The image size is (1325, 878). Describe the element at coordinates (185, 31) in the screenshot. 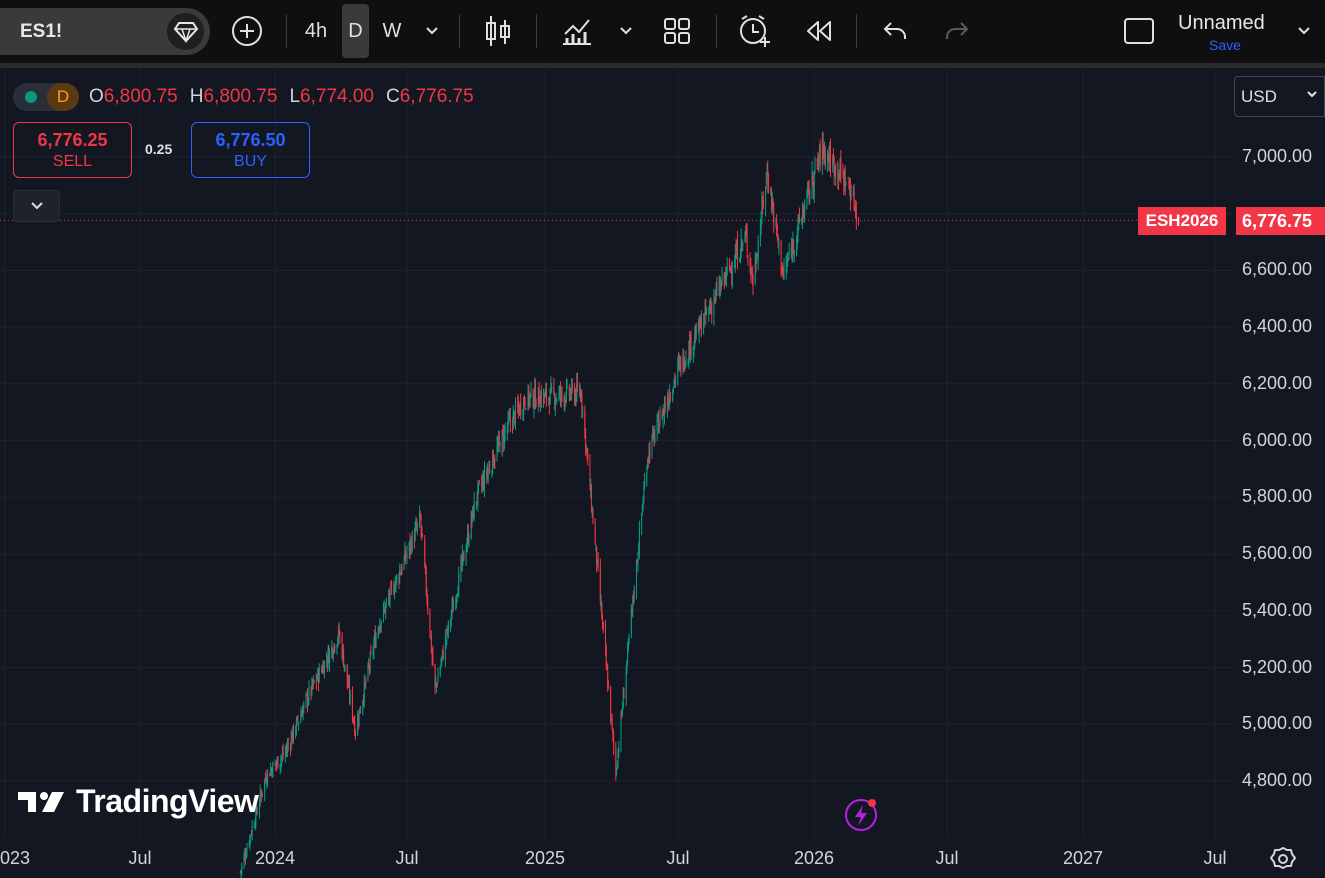

I see `gem-icon` at that location.